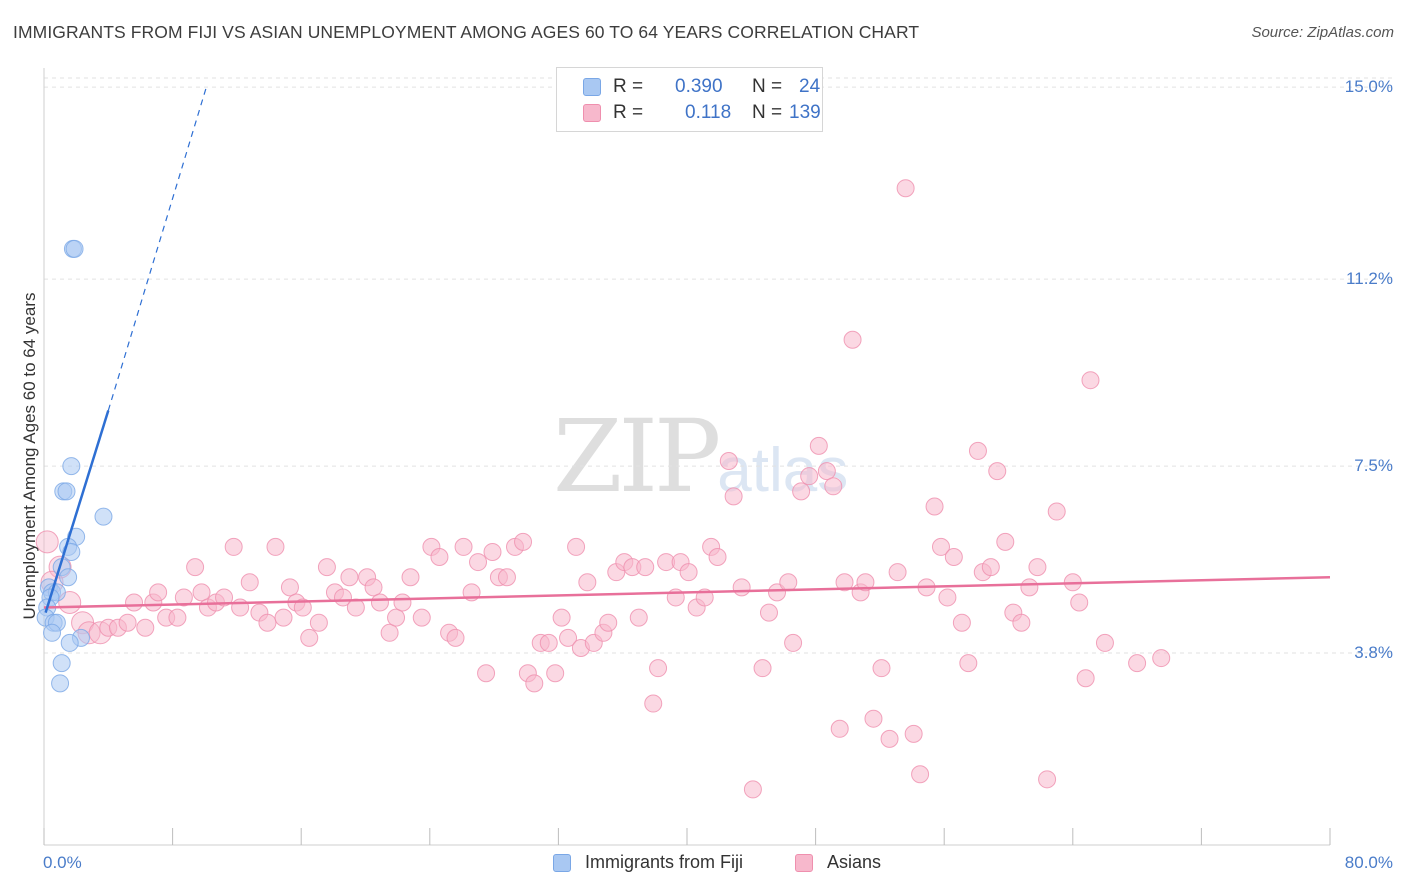 Image resolution: width=1406 pixels, height=892 pixels. What do you see at coordinates (1368, 87) in the screenshot?
I see `y-tick-label: 15.0%` at bounding box center [1368, 87].